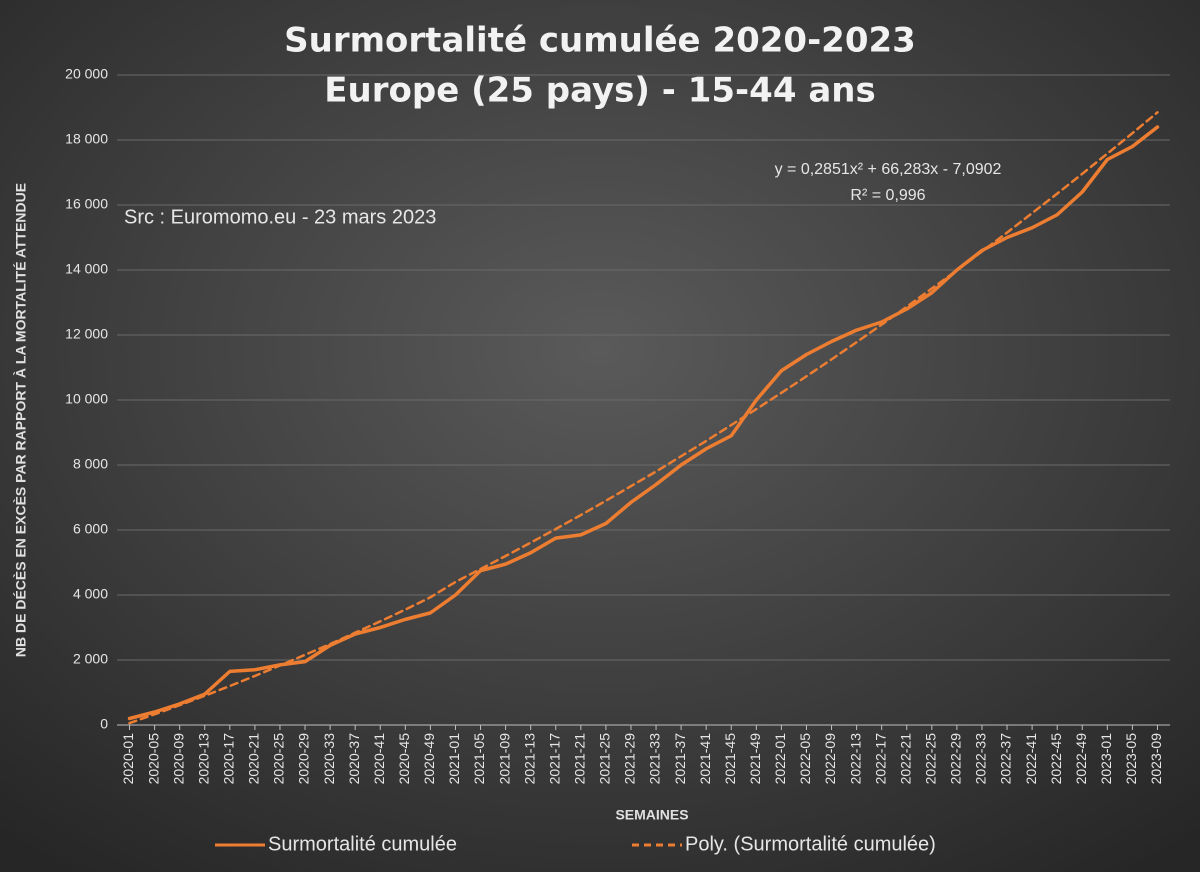 The image size is (1200, 872). Describe the element at coordinates (1031, 759) in the screenshot. I see `x-tick-label: 2022-41` at that location.